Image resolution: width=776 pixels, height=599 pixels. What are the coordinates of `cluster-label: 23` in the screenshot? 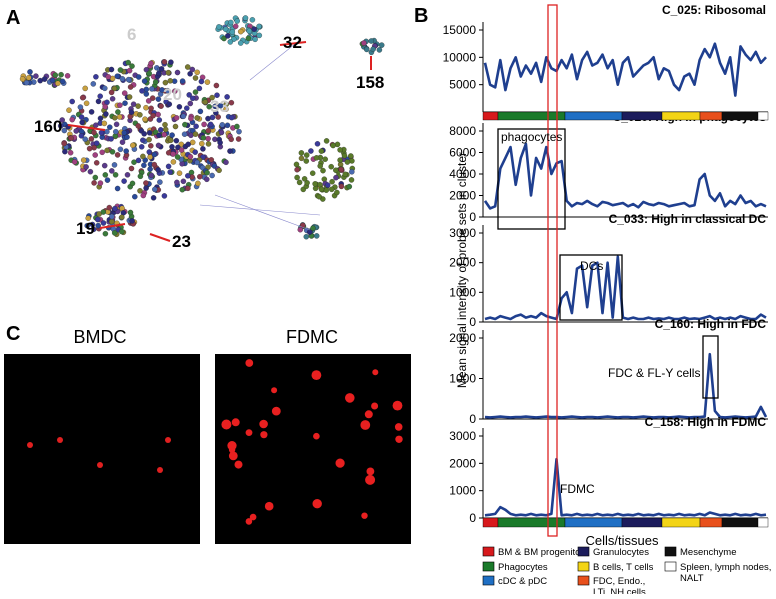 It's located at (181, 241).